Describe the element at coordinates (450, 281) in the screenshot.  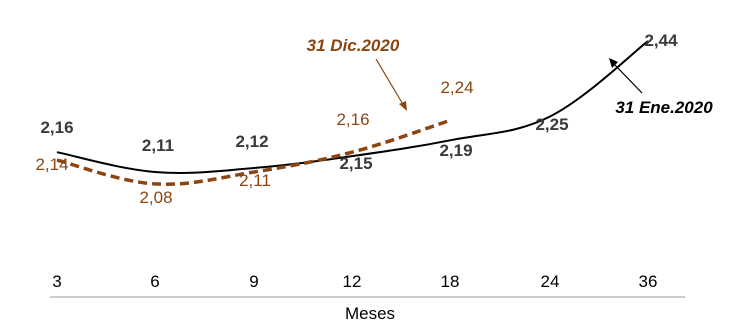
I see `x-tick-label: 18` at that location.